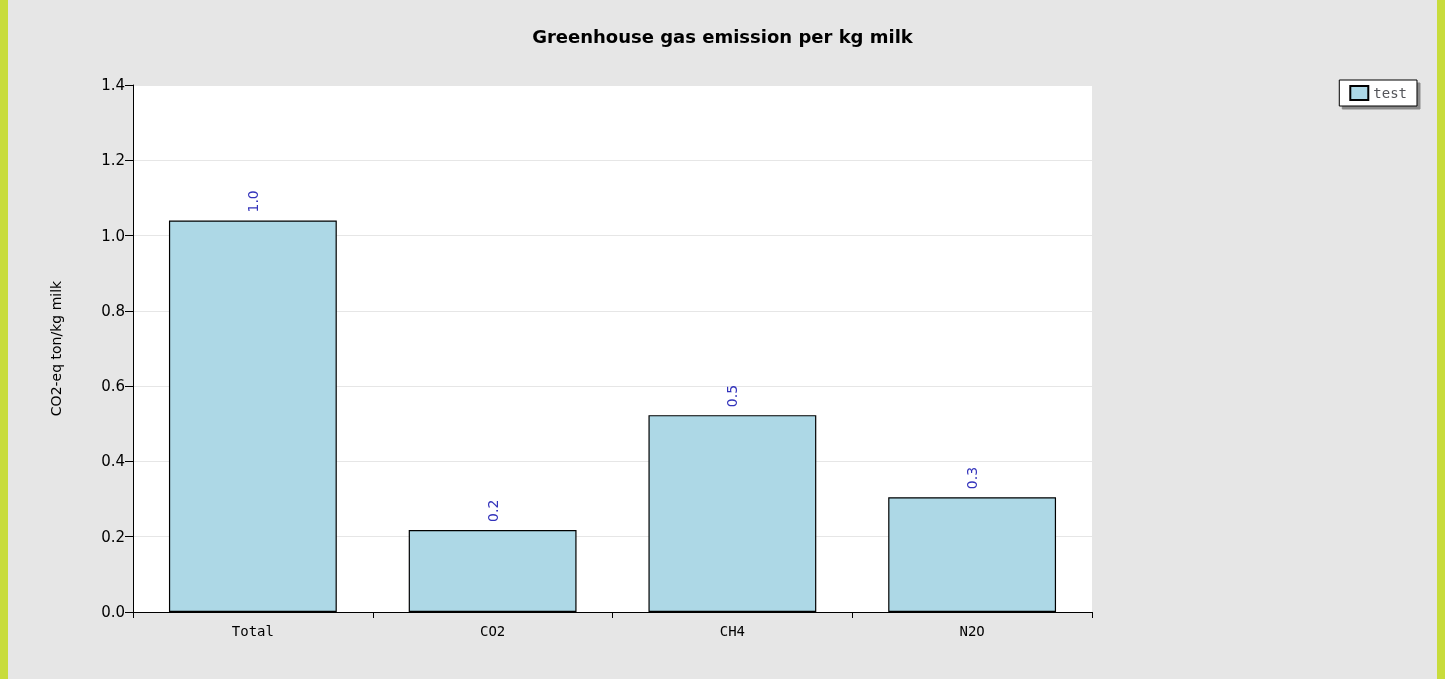  I want to click on legend-label: test, so click(1390, 93).